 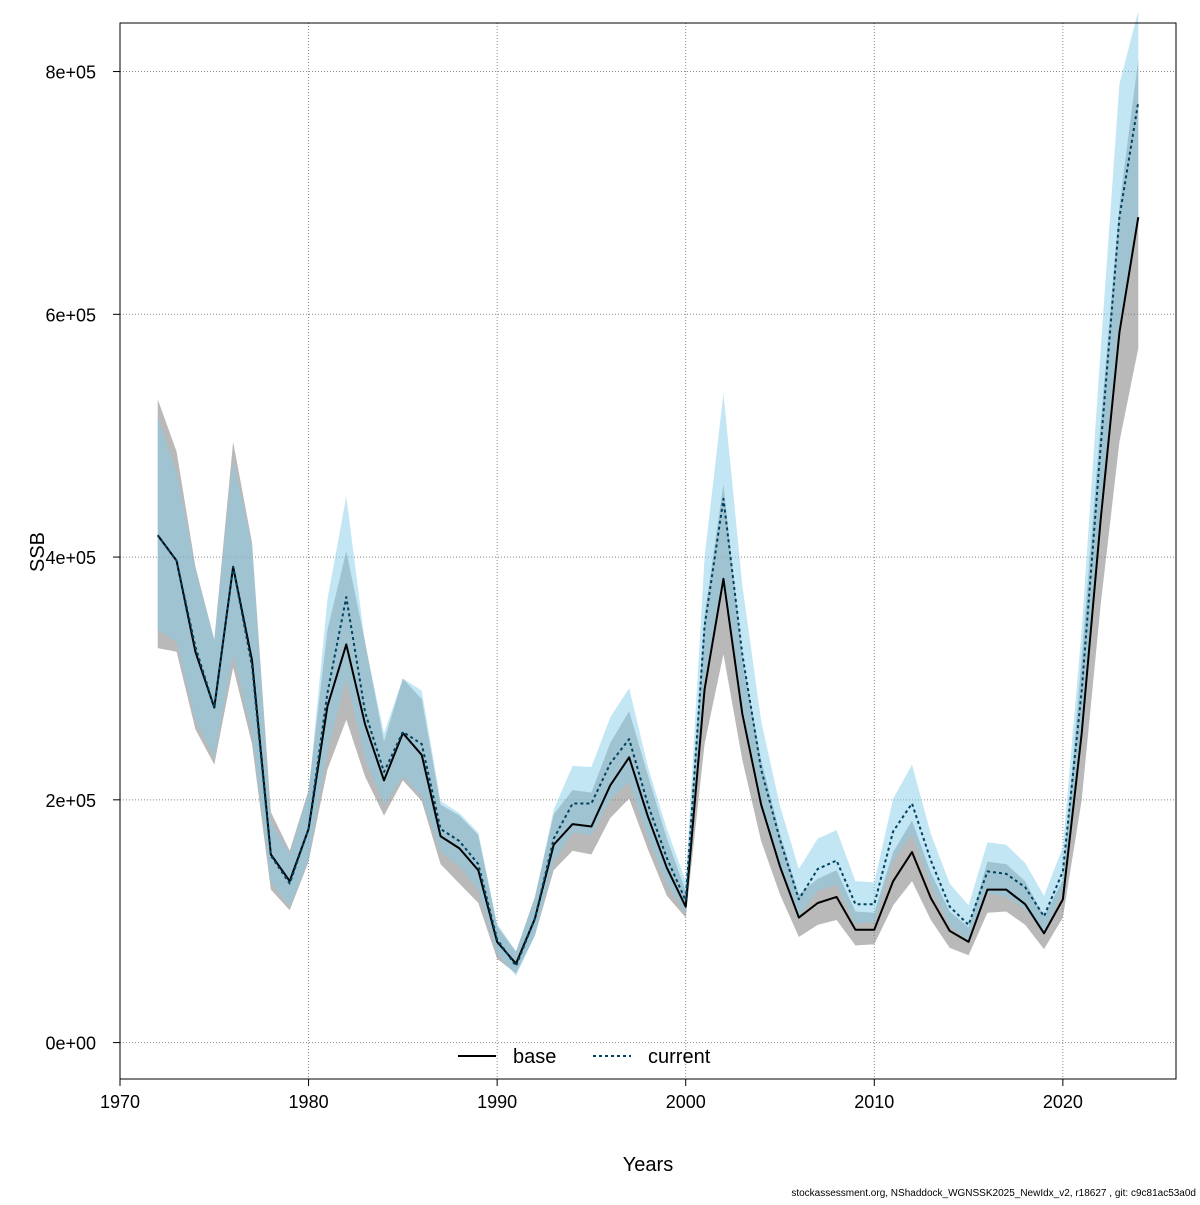 What do you see at coordinates (648, 1165) in the screenshot?
I see `x-axis-title: Years` at bounding box center [648, 1165].